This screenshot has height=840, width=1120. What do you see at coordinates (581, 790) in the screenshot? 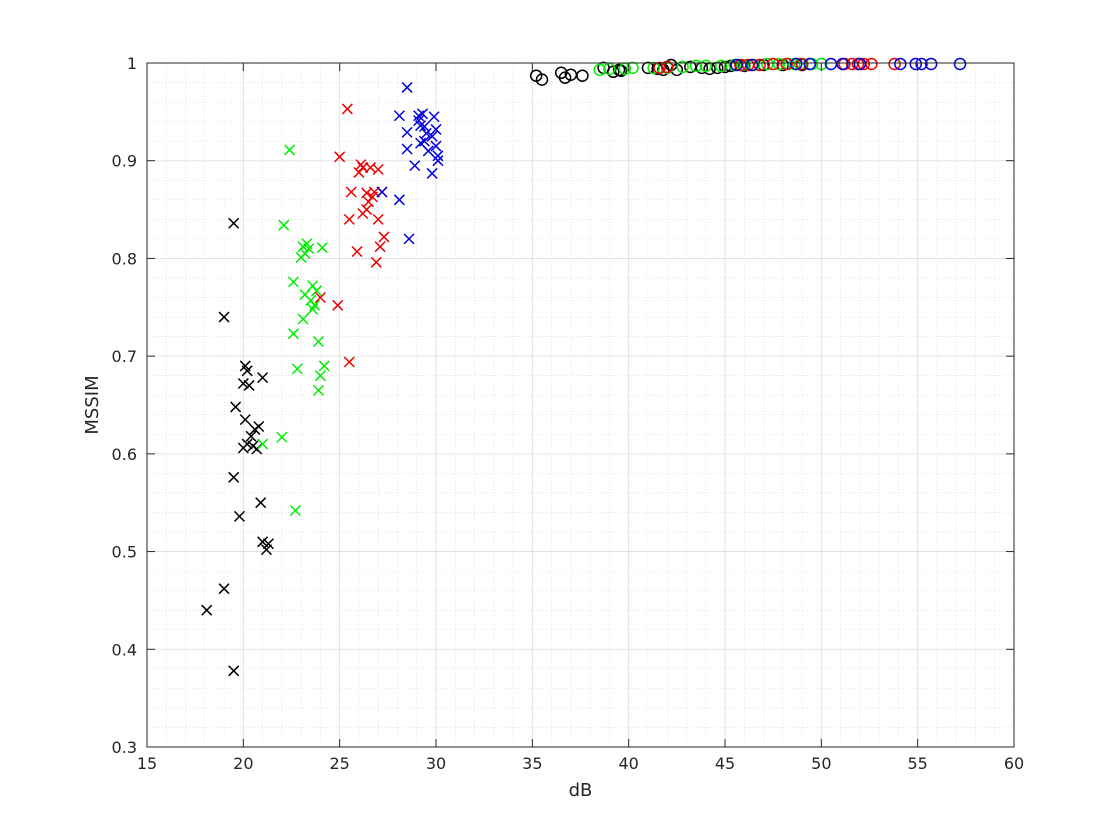
I see `x-axis-label: dB` at bounding box center [581, 790].